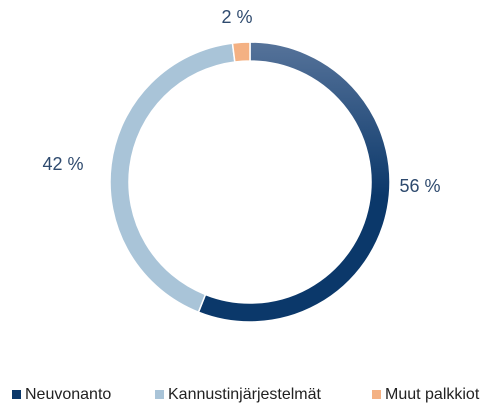 The width and height of the screenshot is (503, 406). I want to click on value-label: 42 %, so click(62, 164).